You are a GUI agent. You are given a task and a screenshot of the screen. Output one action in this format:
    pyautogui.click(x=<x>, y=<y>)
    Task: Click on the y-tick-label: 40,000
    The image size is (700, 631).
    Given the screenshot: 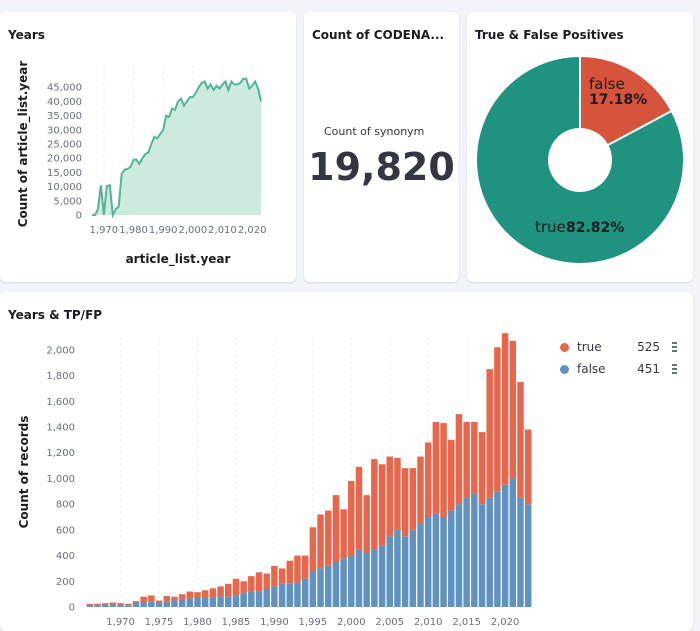 What is the action you would take?
    pyautogui.click(x=64, y=102)
    